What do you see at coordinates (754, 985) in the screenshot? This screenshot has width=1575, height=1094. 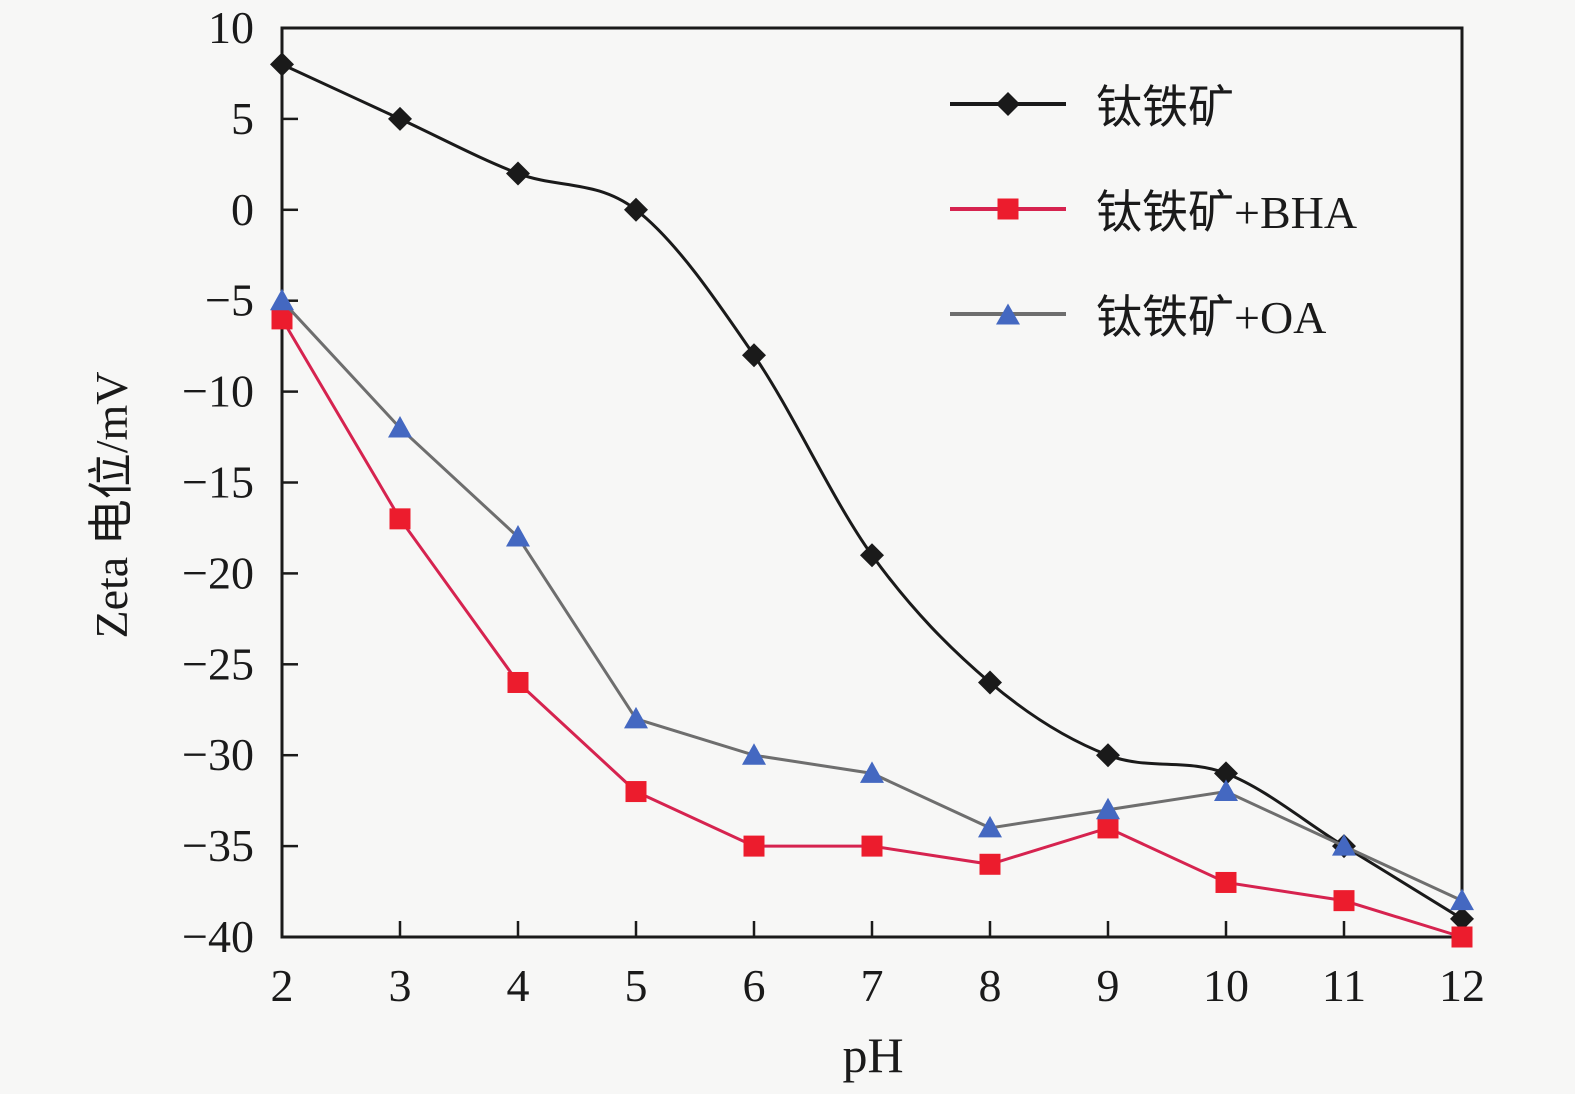 I see `x-tick-label: 6` at bounding box center [754, 985].